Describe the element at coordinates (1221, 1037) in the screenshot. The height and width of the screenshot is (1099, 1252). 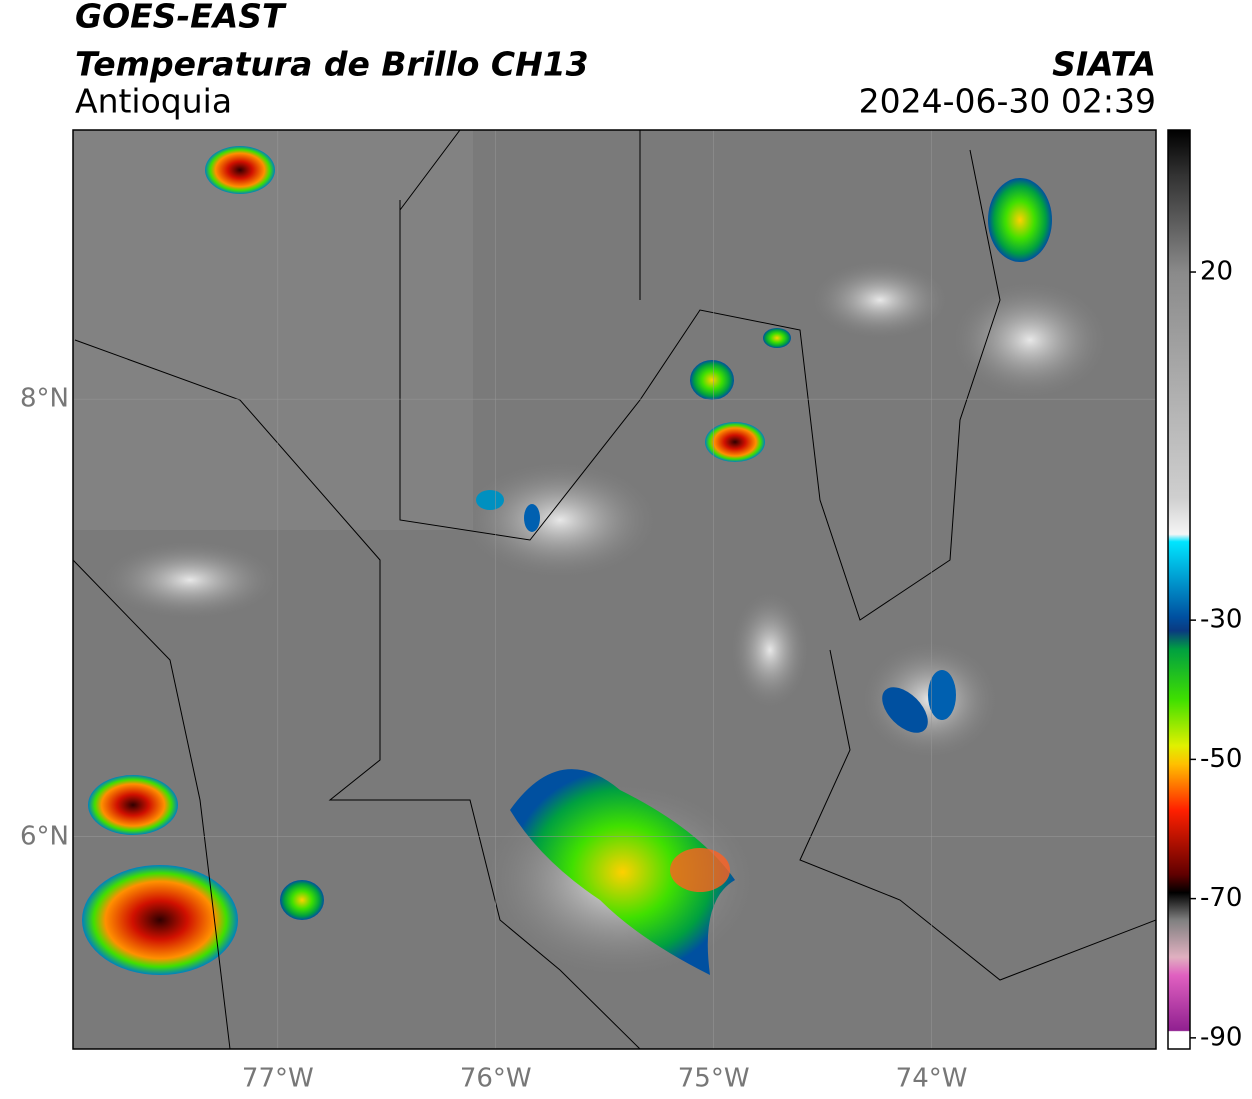
I see `colorbar-tick-label: -90` at that location.